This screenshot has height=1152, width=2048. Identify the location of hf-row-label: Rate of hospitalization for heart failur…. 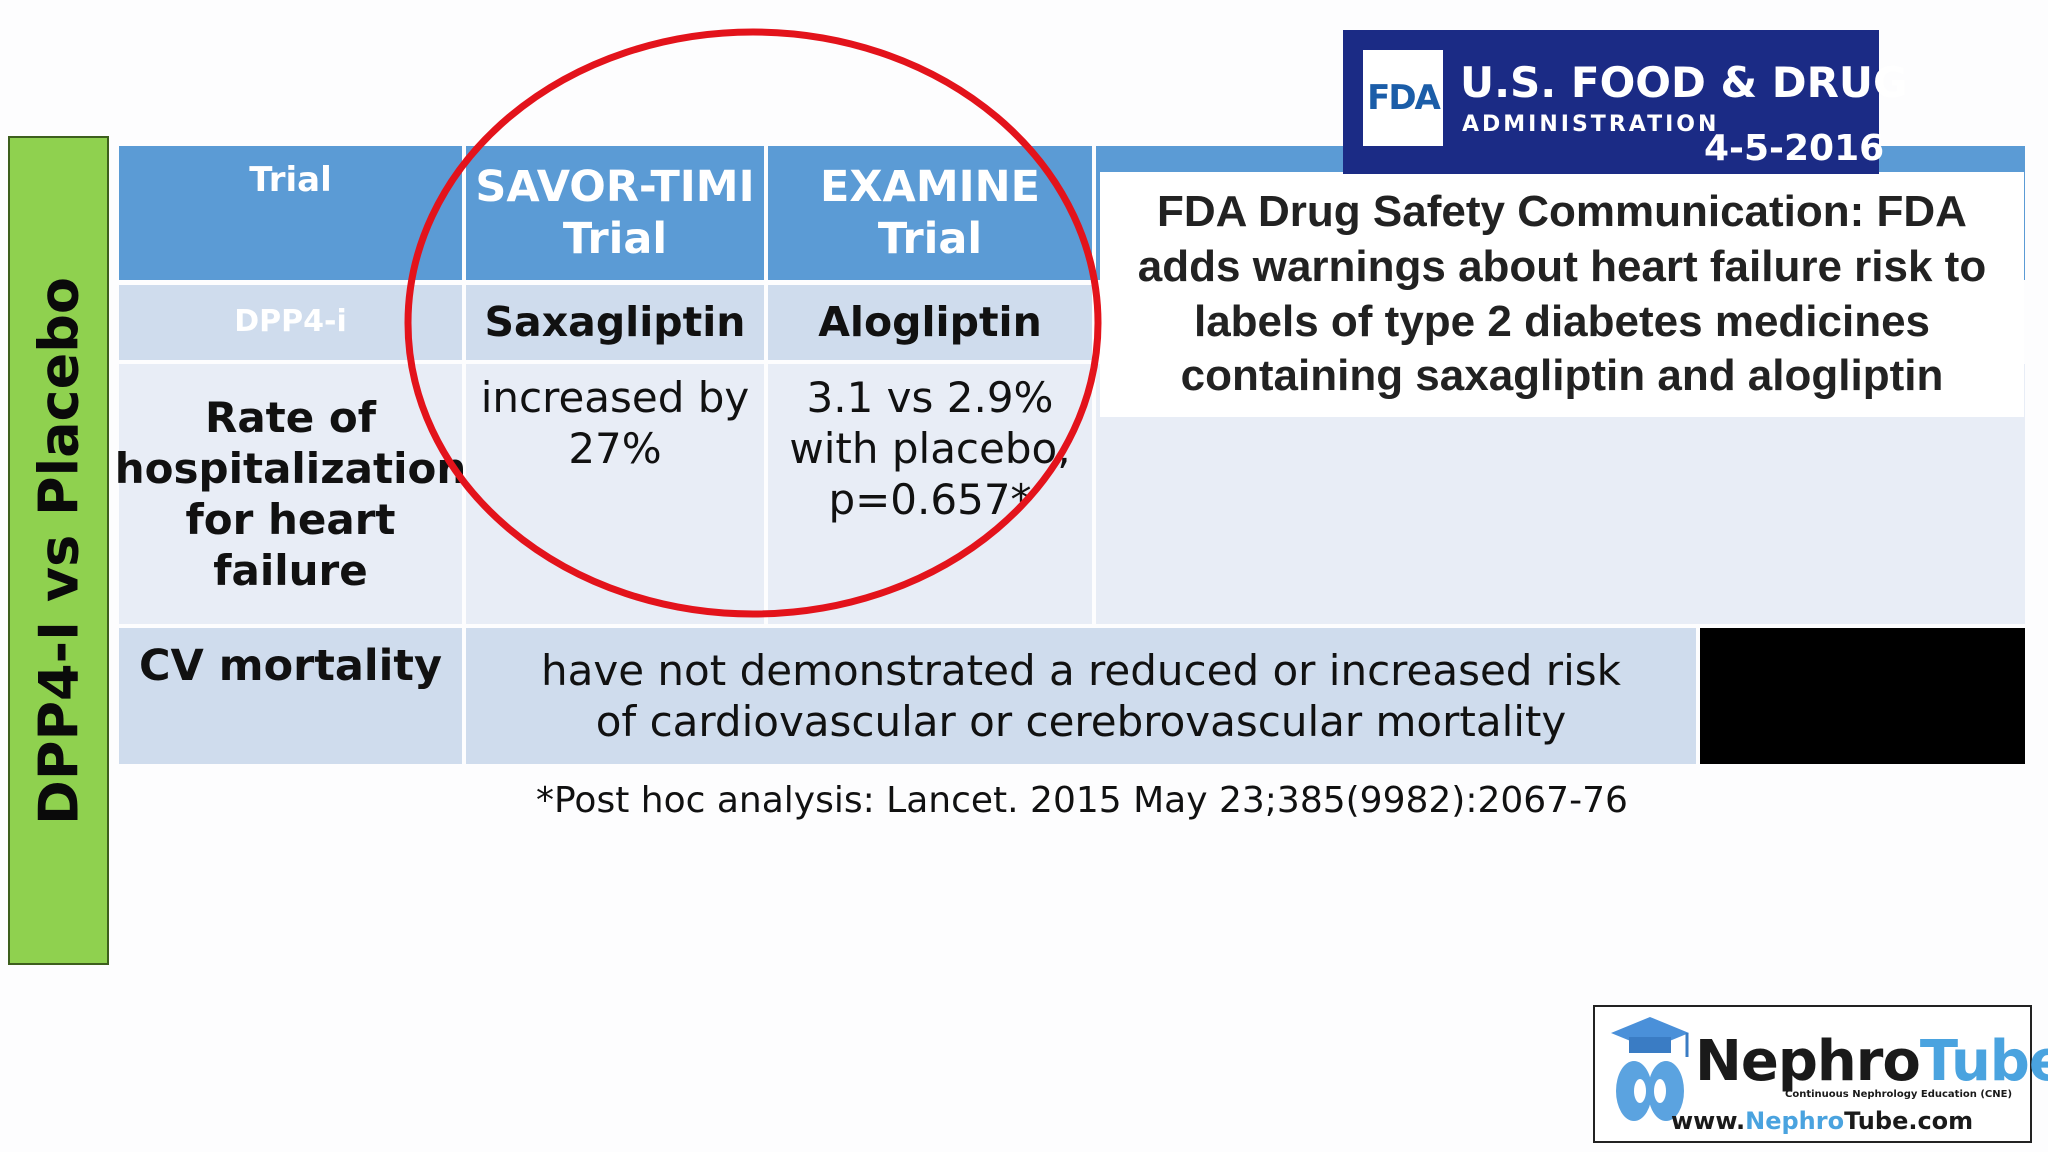
(290, 494).